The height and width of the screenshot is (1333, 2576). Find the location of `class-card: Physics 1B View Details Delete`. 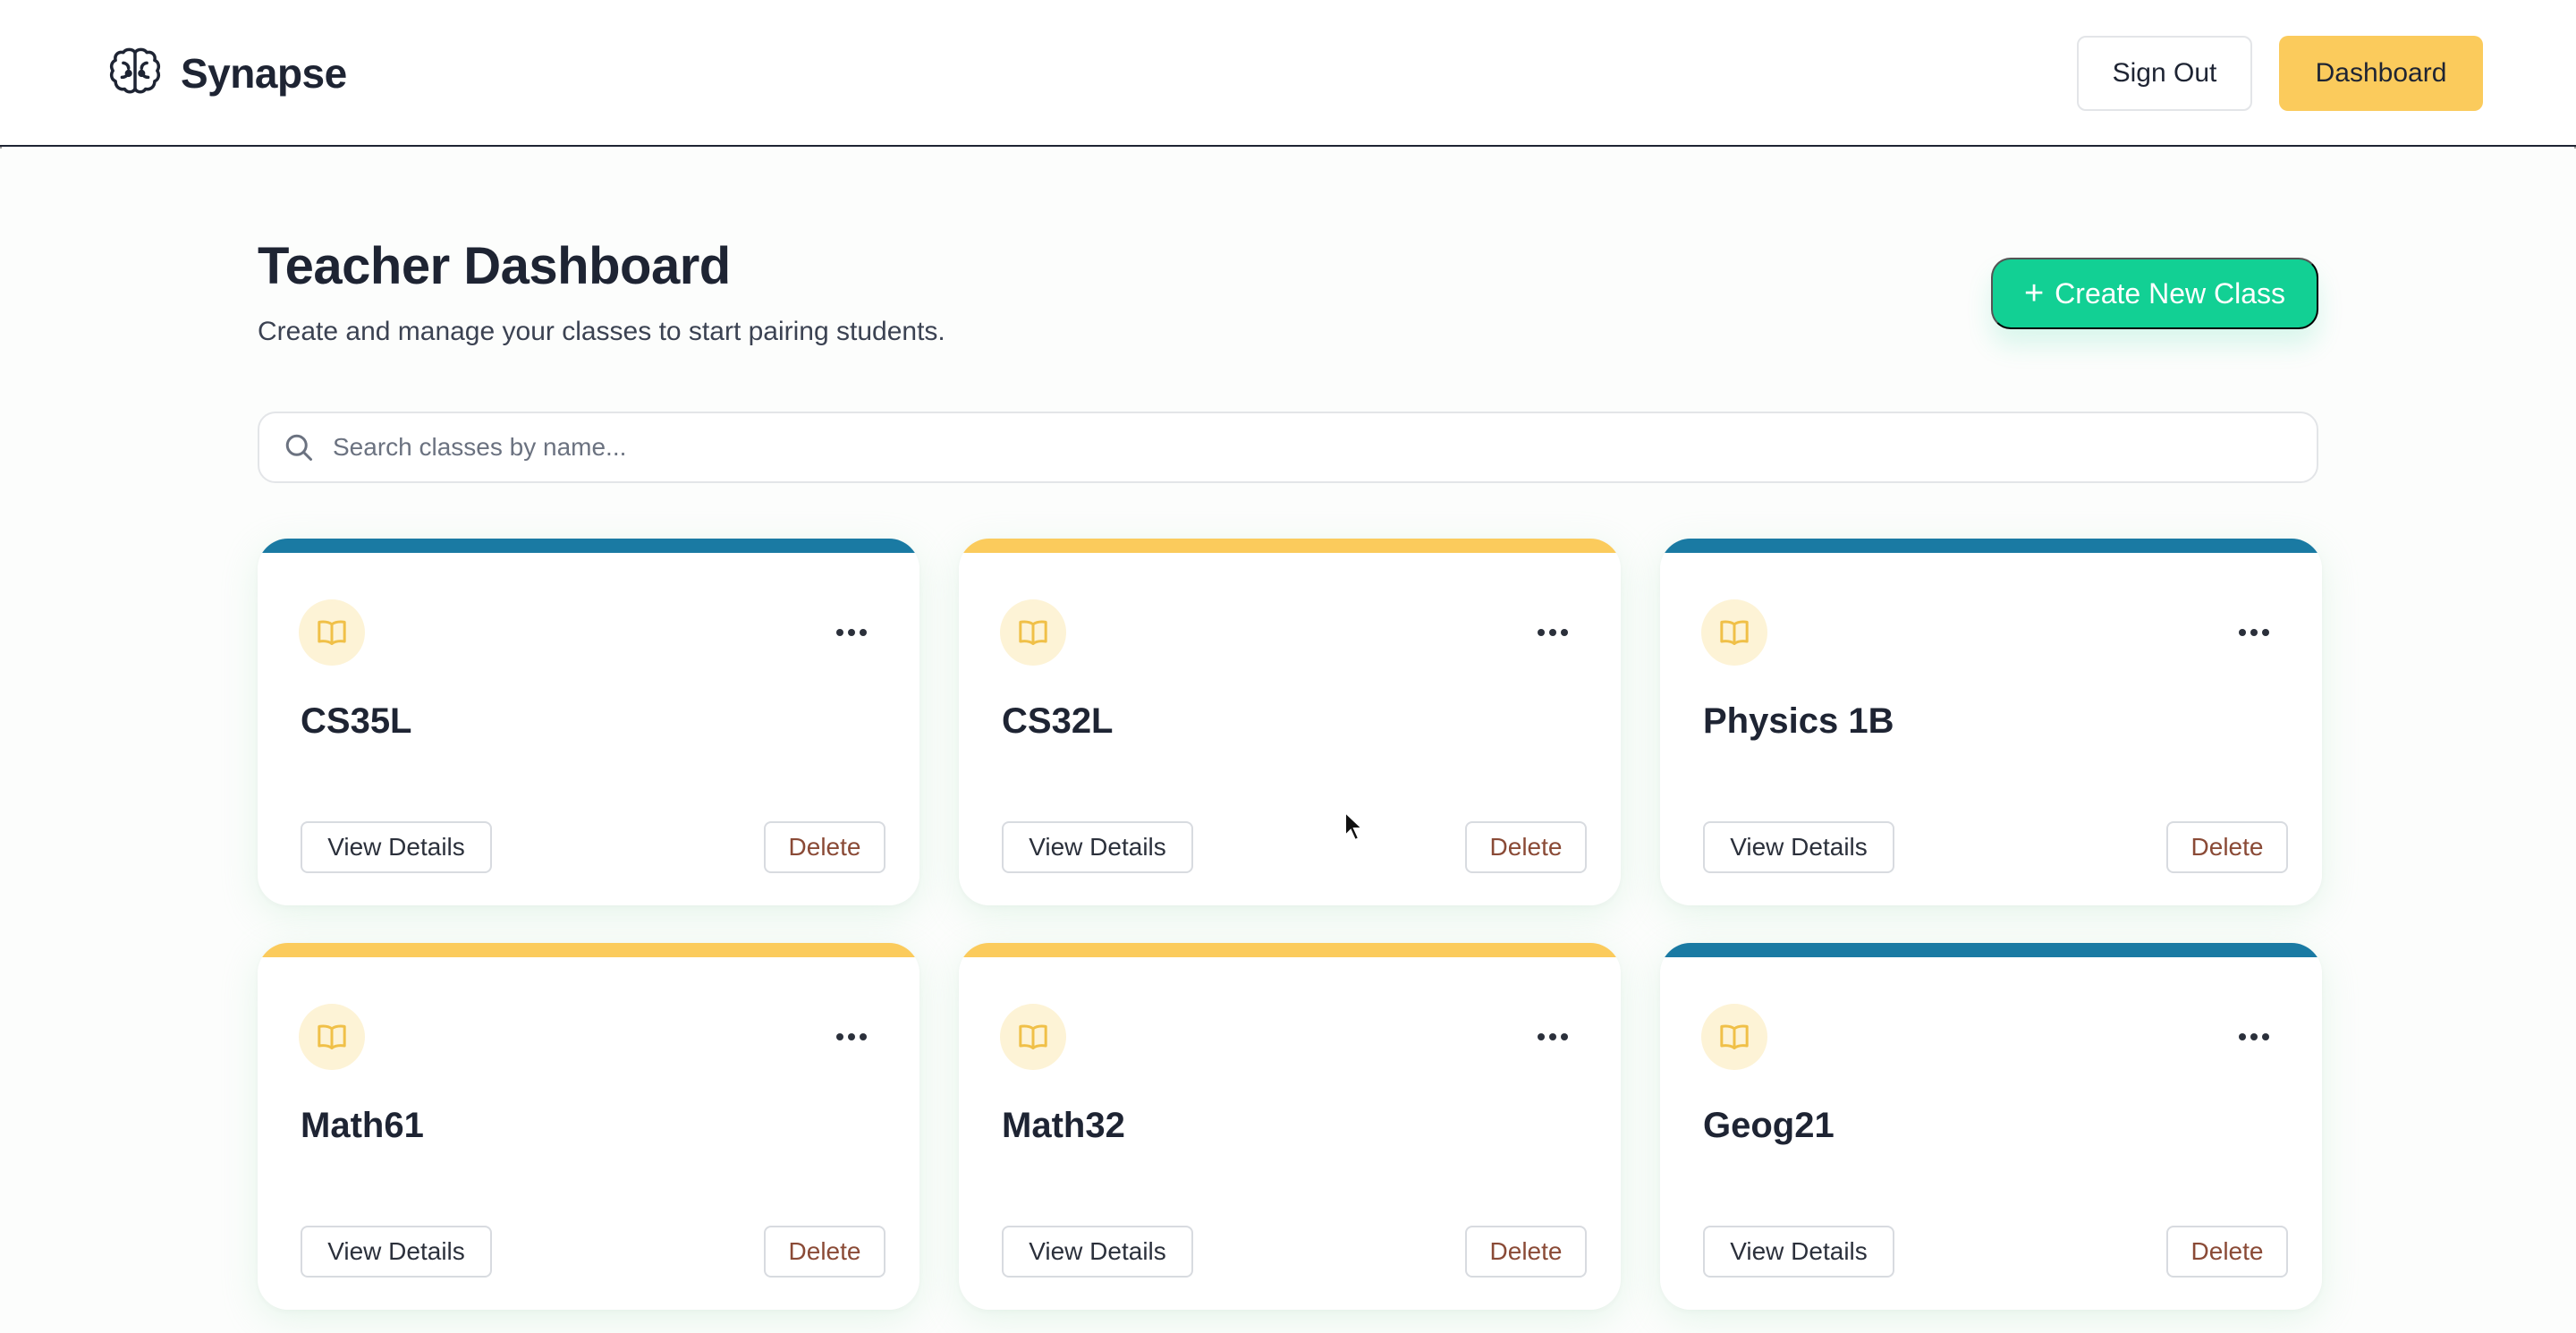

class-card: Physics 1B View Details Delete is located at coordinates (1991, 722).